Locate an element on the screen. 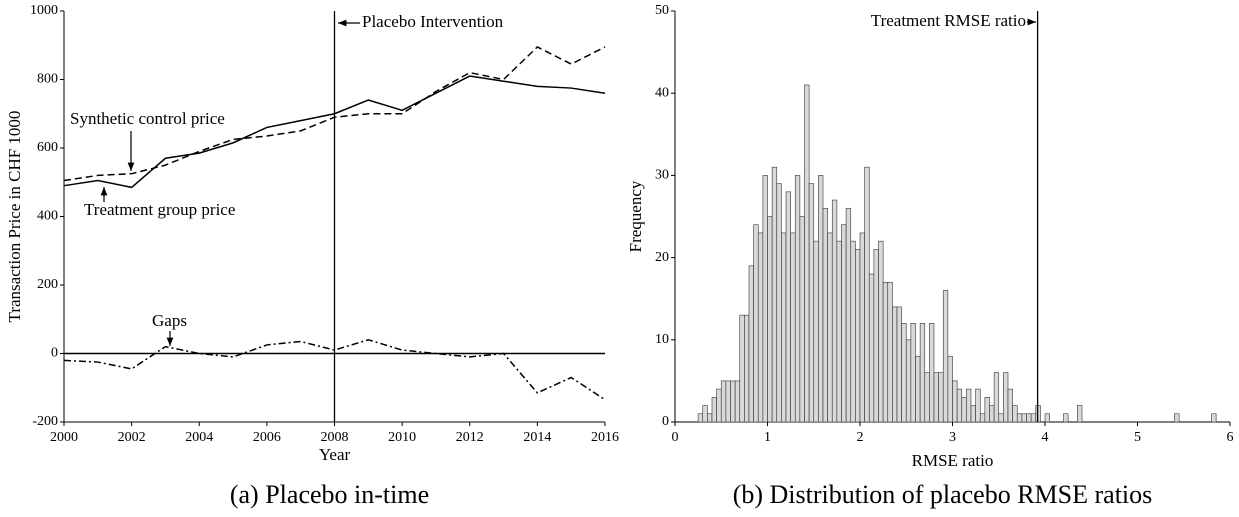  x-tick-label: 2006 is located at coordinates (267, 437).